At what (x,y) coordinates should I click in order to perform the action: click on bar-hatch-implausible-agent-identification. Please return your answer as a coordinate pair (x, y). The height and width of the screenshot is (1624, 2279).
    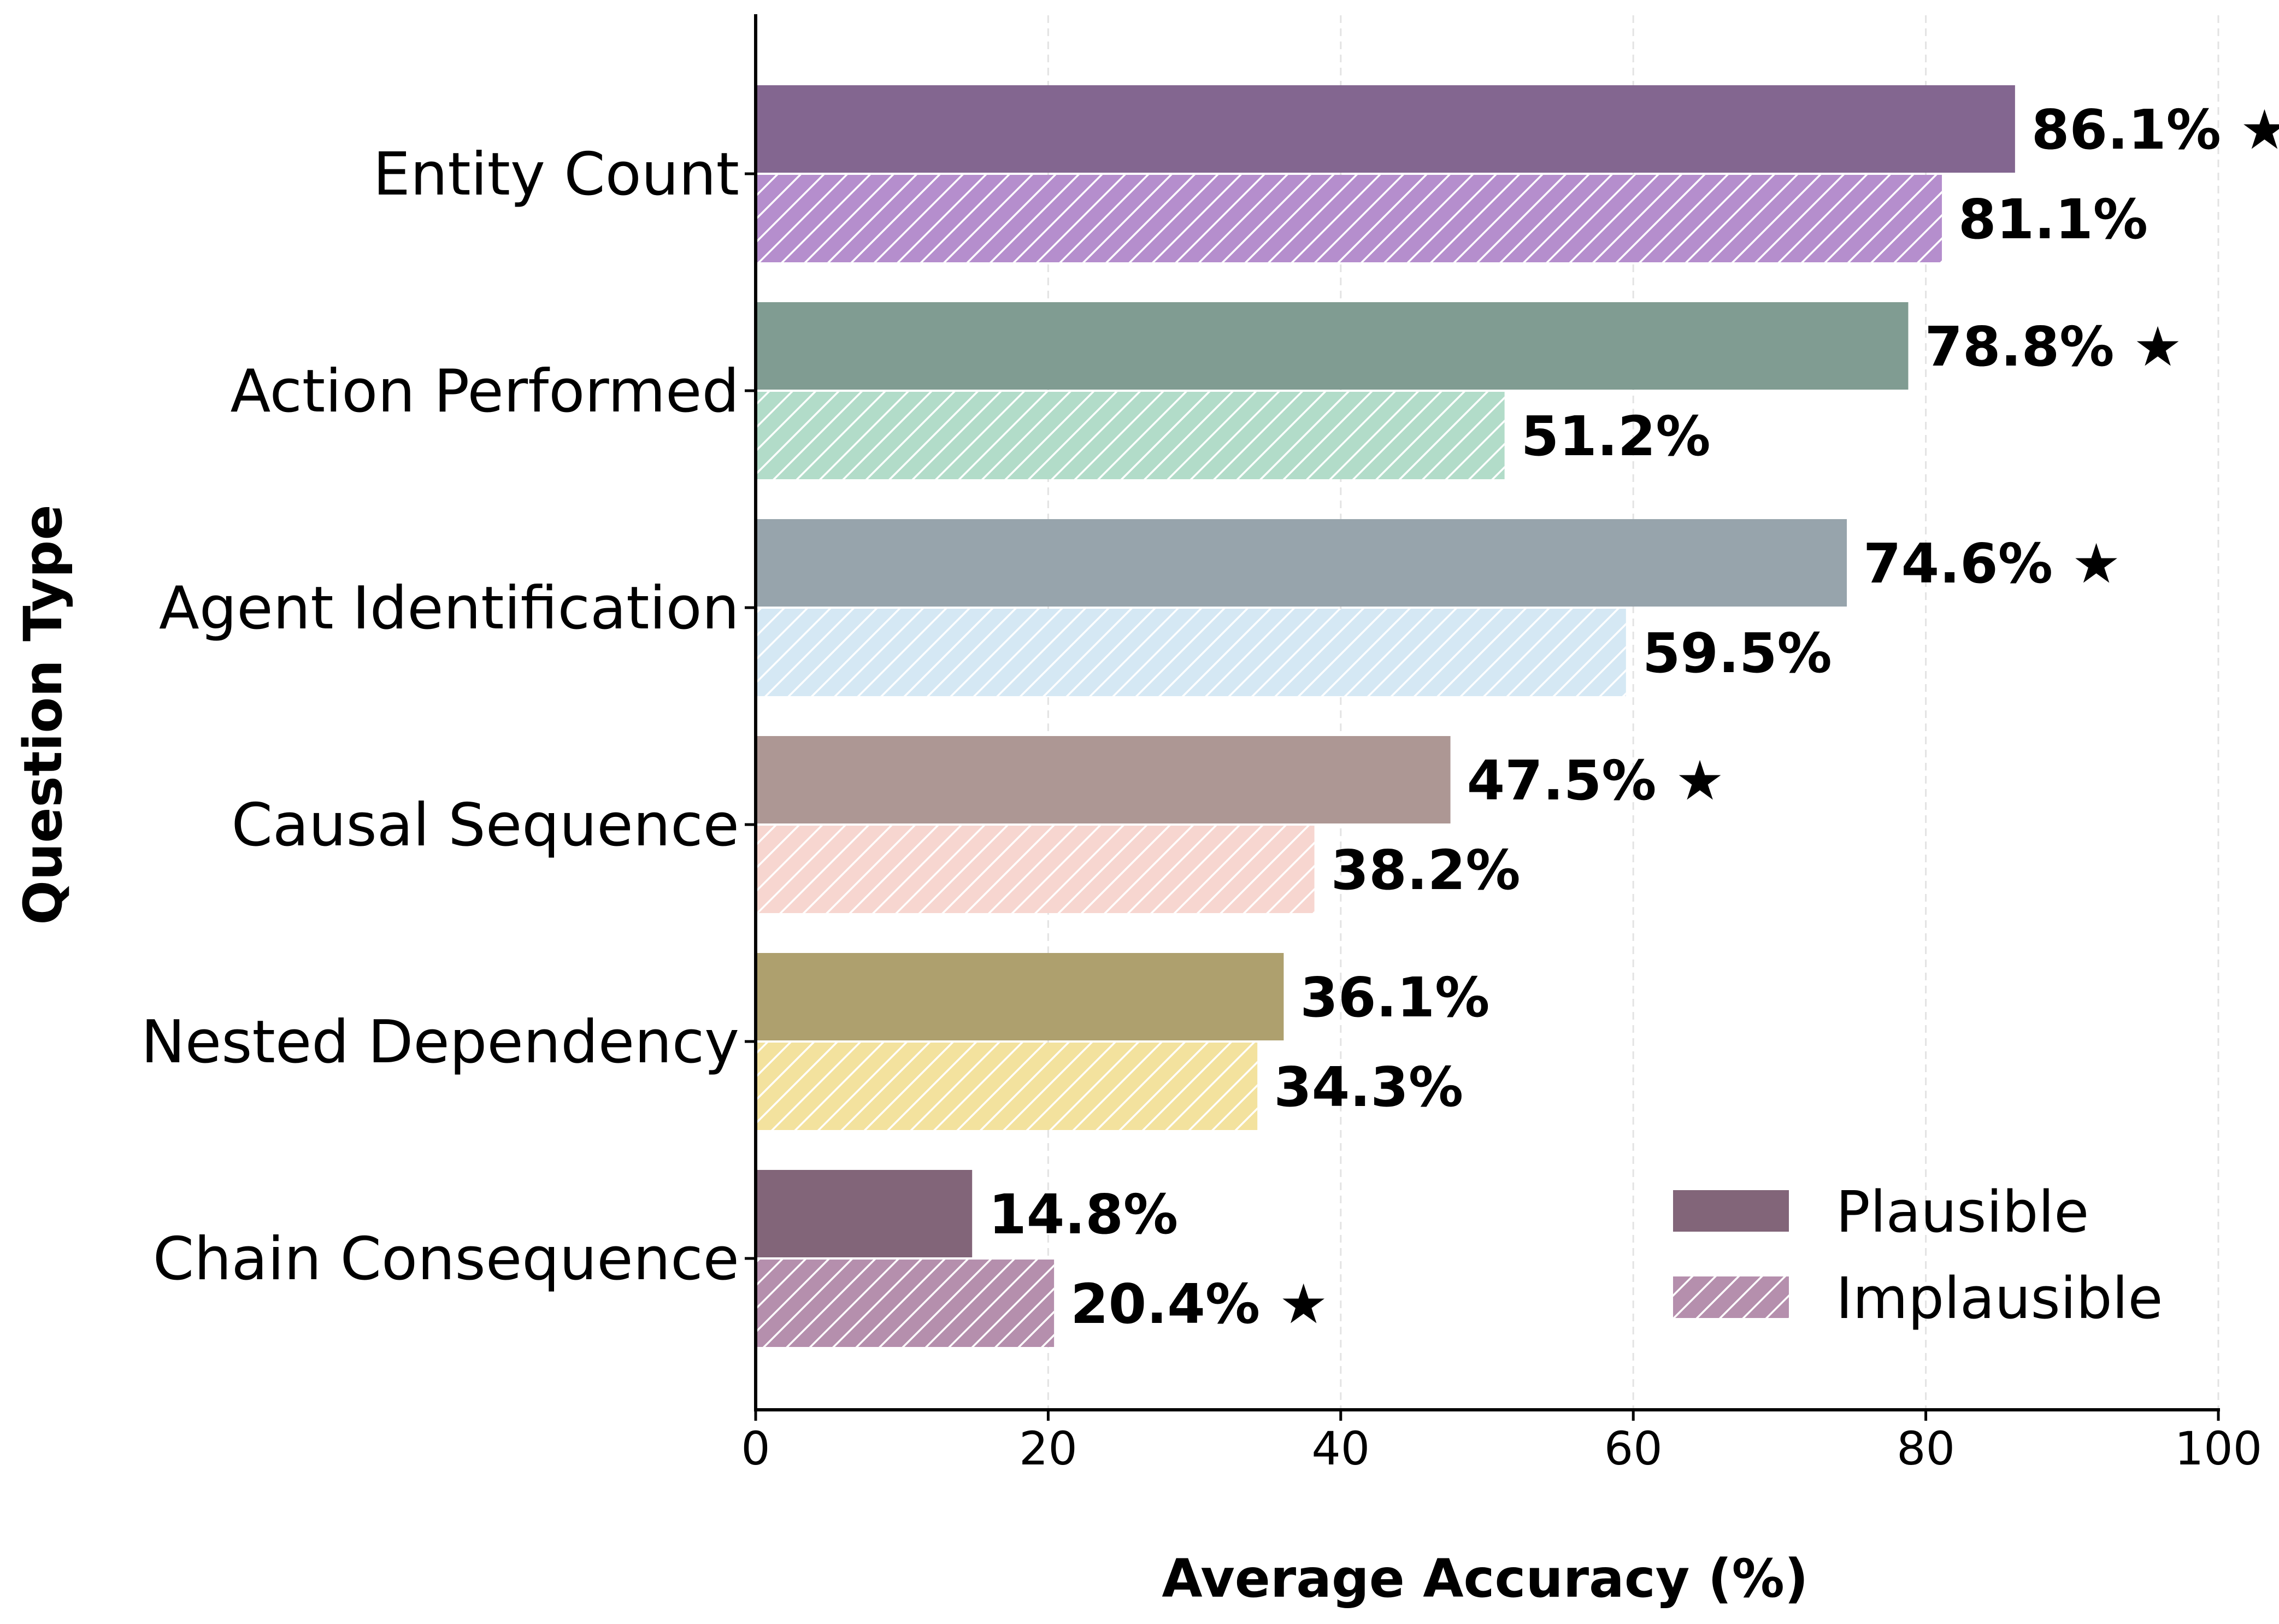
    Looking at the image, I should click on (1191, 652).